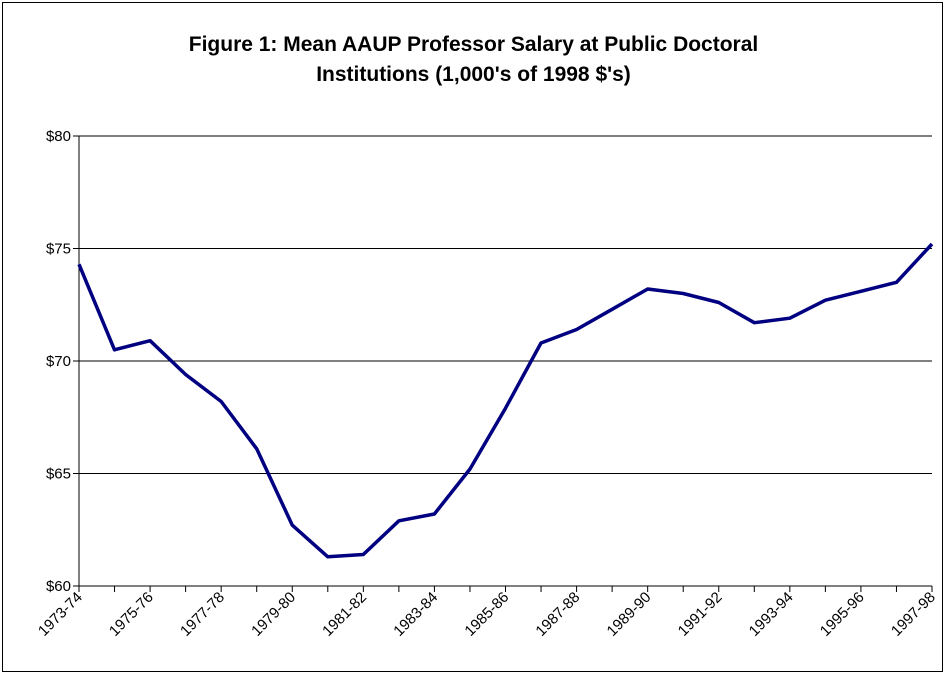 This screenshot has width=947, height=676. Describe the element at coordinates (58, 586) in the screenshot. I see `y-tick-label: $60` at that location.